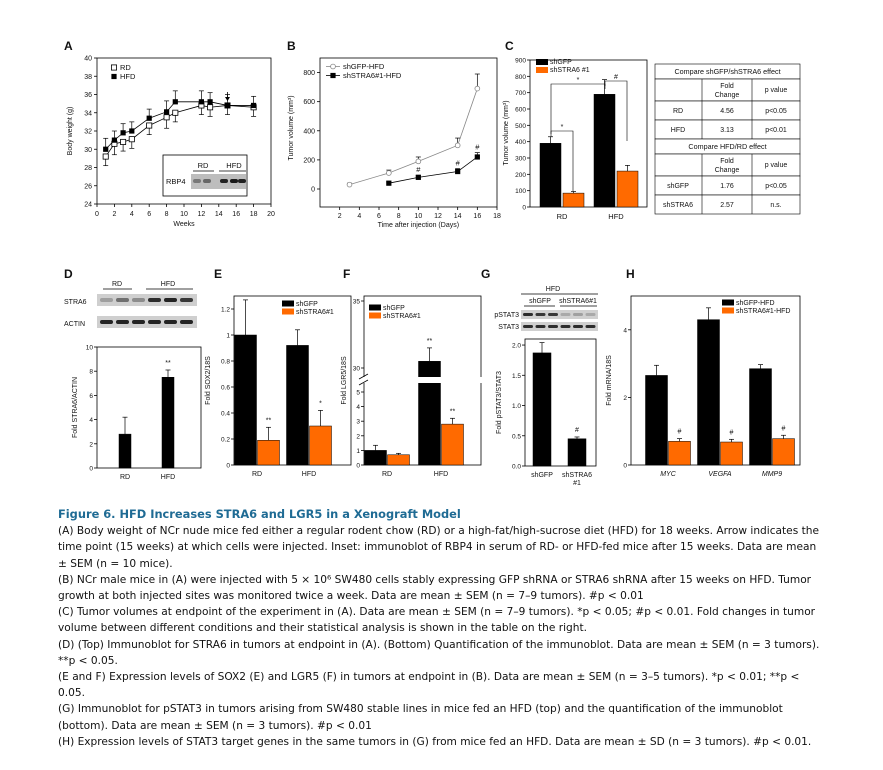  Describe the element at coordinates (542, 475) in the screenshot. I see `category-label-g: shGFP` at that location.